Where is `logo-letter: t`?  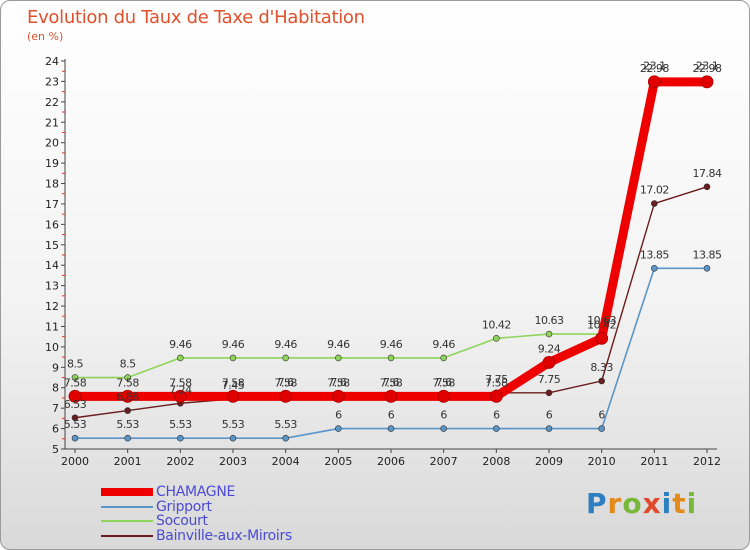
logo-letter: t is located at coordinates (679, 503).